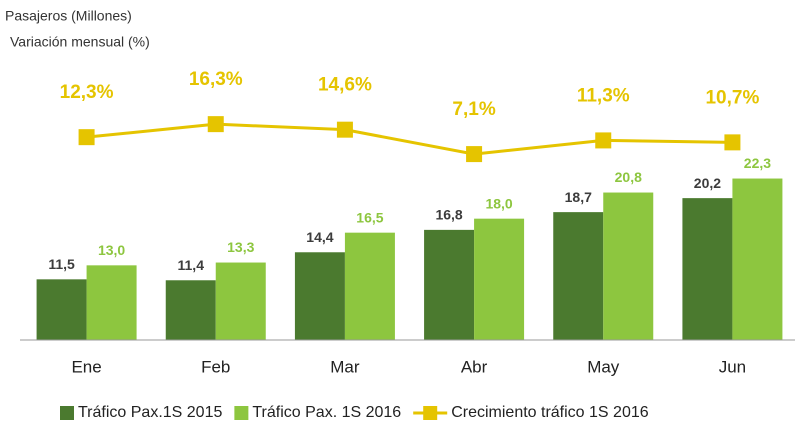  I want to click on legend-label: Tráfico Pax. 1S 2016, so click(326, 412).